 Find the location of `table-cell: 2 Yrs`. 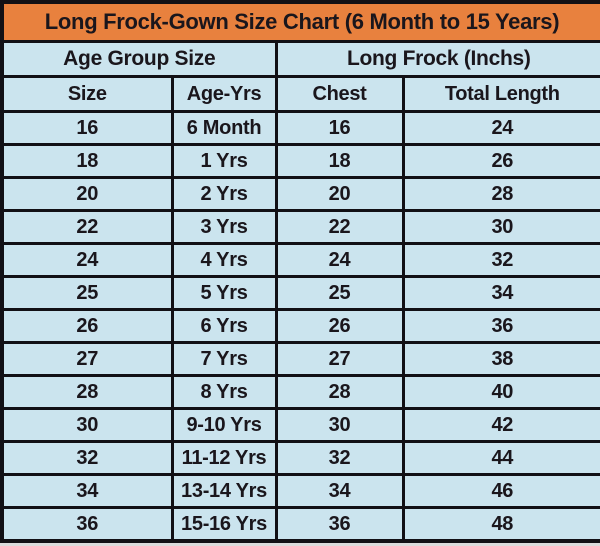

table-cell: 2 Yrs is located at coordinates (224, 194).